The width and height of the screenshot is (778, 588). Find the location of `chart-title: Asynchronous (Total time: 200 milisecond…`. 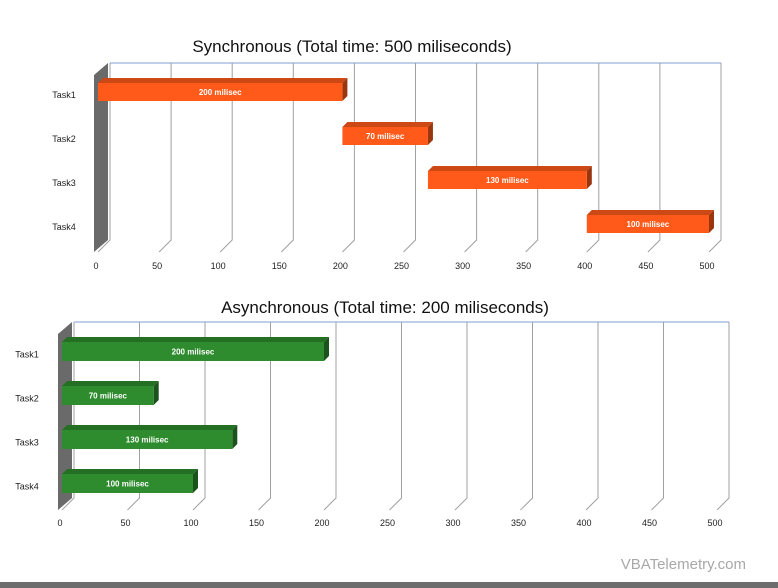

chart-title: Asynchronous (Total time: 200 milisecond… is located at coordinates (385, 307).